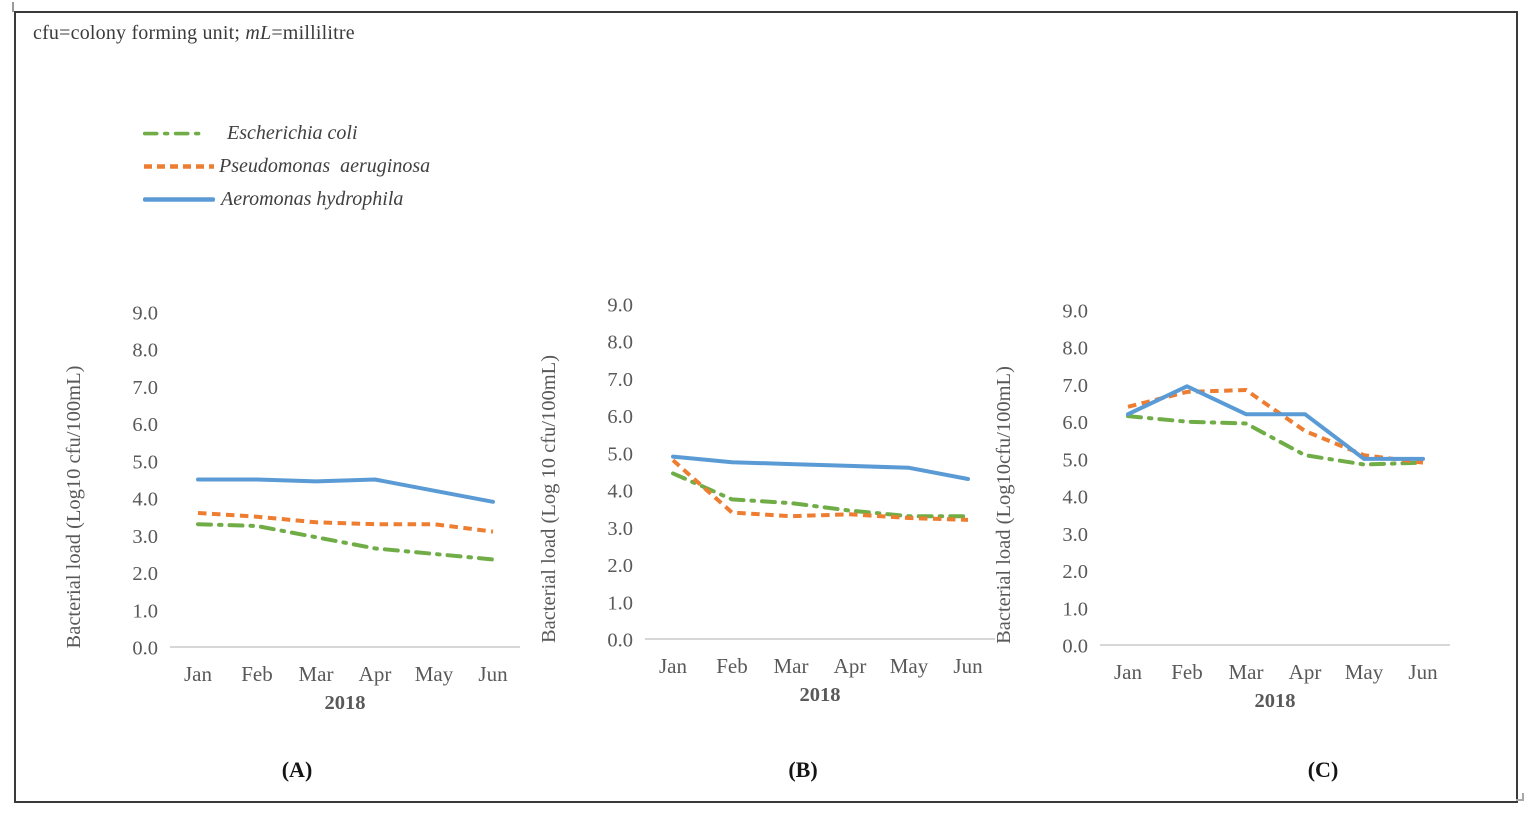 The image size is (1529, 818). I want to click on y-axis-title: Bacterial load (Log10 cfu/100mL), so click(74, 507).